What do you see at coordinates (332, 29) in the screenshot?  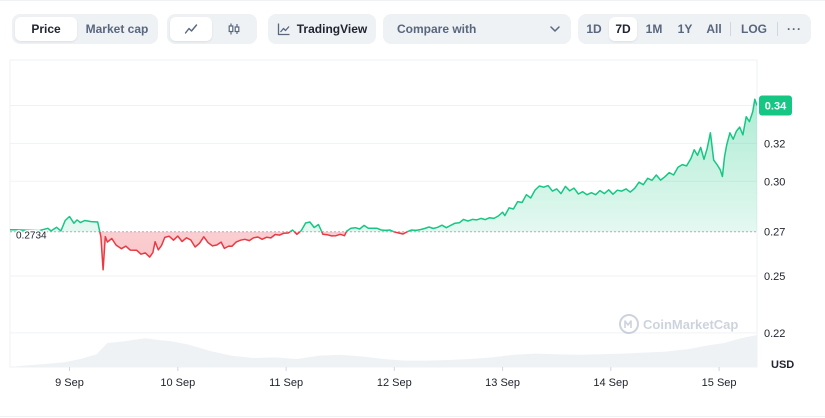 I see `tradingview-label: TradingView` at bounding box center [332, 29].